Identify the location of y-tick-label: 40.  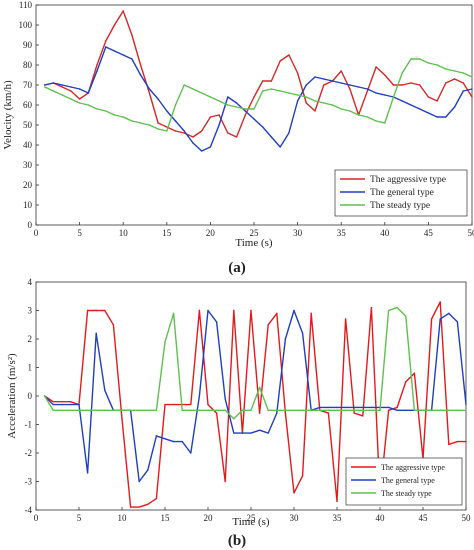
(28, 145).